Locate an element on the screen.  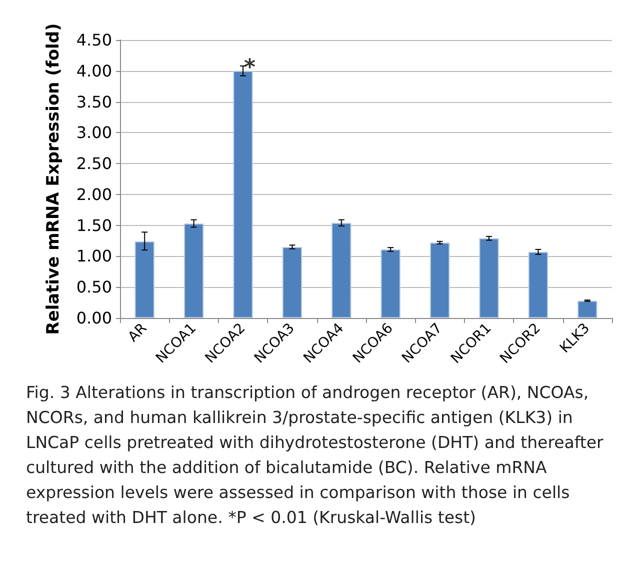
y-tick-label: 3.50 is located at coordinates (94, 102).